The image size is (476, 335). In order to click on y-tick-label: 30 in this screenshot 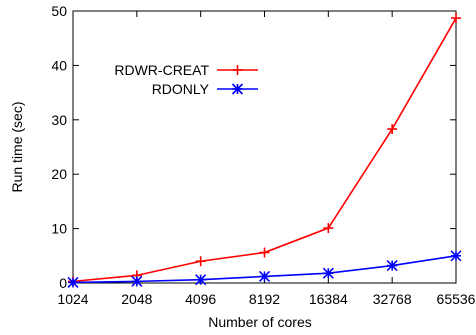, I will do `click(59, 120)`.